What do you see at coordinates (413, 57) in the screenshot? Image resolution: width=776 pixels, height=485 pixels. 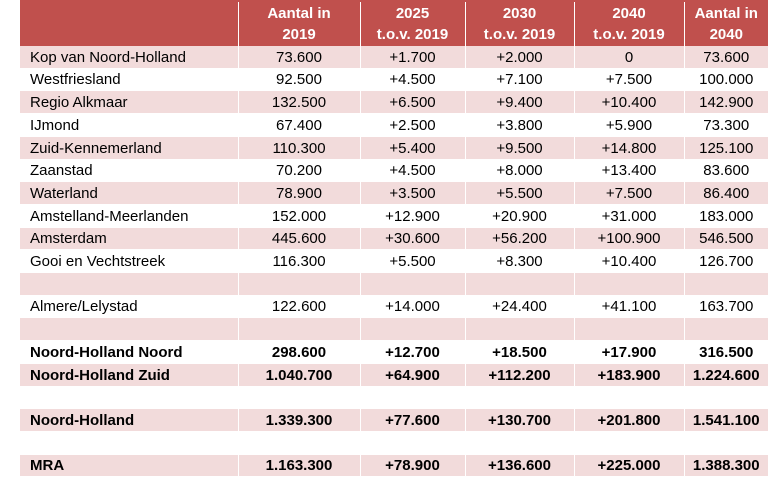 I see `change-2025-cell: +1.700` at bounding box center [413, 57].